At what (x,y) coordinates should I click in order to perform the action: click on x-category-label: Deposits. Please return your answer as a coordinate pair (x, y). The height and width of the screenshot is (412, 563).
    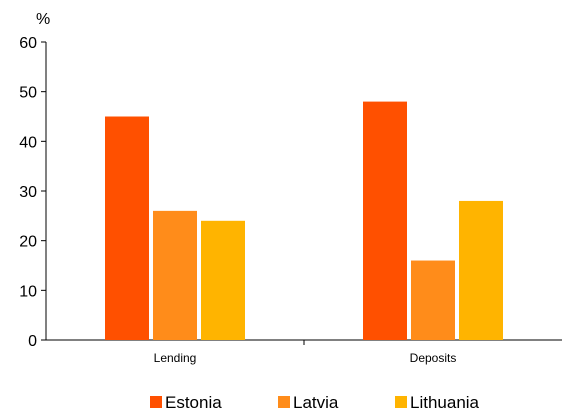
    Looking at the image, I should click on (433, 358).